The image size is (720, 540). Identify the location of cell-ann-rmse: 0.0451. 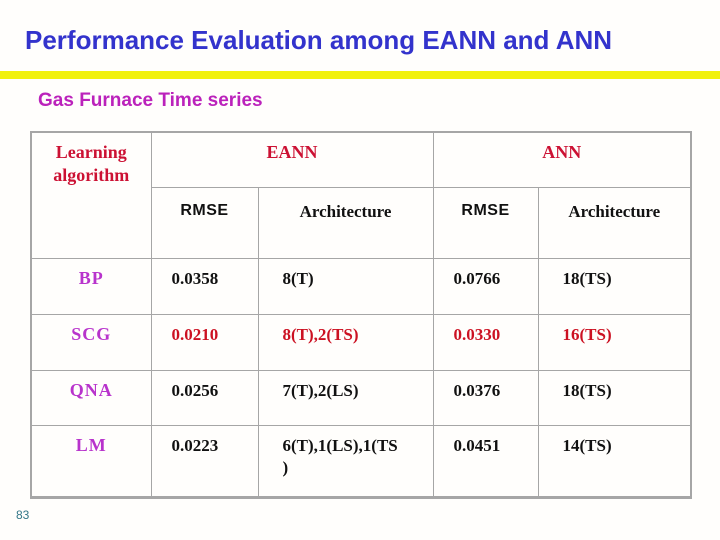
(485, 461).